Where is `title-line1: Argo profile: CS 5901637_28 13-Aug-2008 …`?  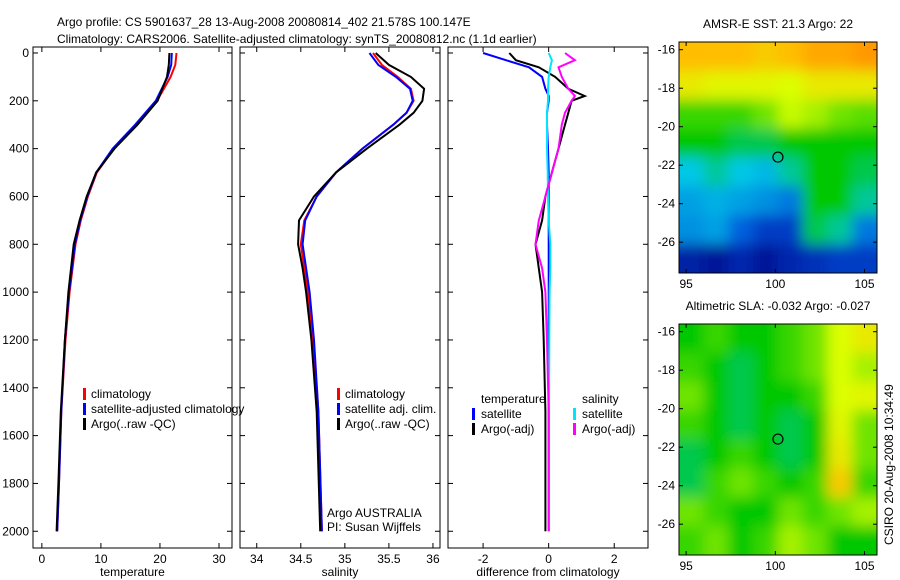
title-line1: Argo profile: CS 5901637_28 13-Aug-2008 … is located at coordinates (264, 22).